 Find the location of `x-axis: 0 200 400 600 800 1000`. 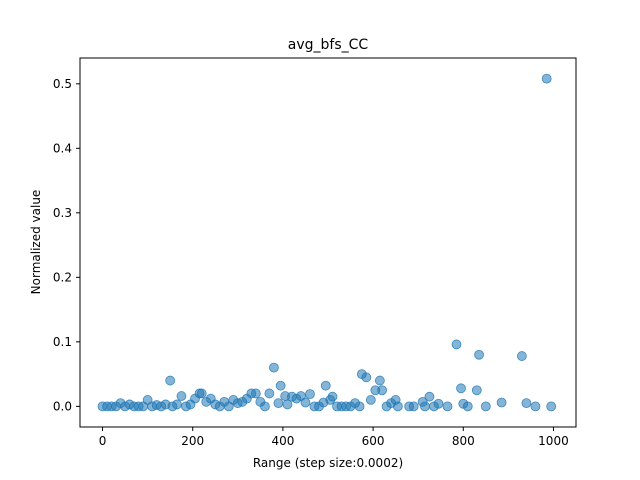

x-axis: 0 200 400 600 800 1000 is located at coordinates (334, 437).